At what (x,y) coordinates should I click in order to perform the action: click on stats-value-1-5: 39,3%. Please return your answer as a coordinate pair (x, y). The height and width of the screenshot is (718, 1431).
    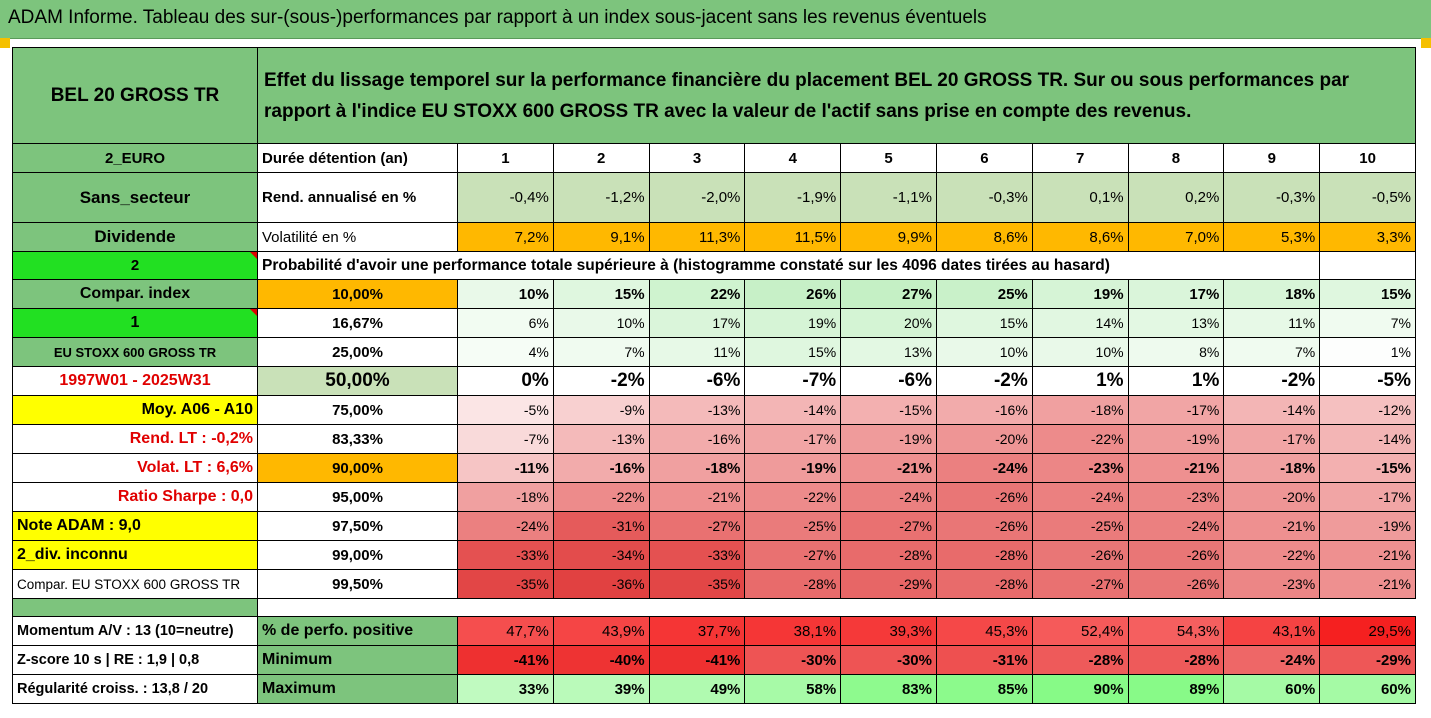
    Looking at the image, I should click on (888, 631).